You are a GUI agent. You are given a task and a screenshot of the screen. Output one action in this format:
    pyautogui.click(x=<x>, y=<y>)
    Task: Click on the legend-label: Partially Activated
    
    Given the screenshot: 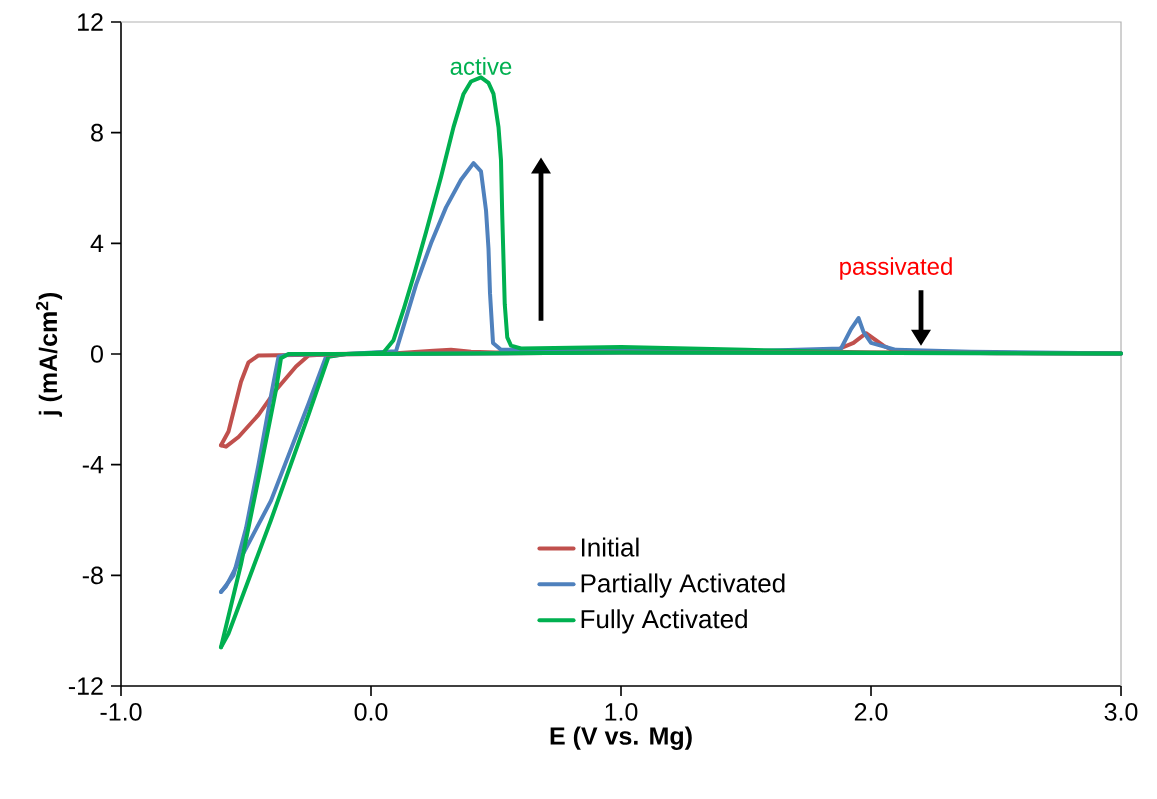 What is the action you would take?
    pyautogui.click(x=683, y=585)
    